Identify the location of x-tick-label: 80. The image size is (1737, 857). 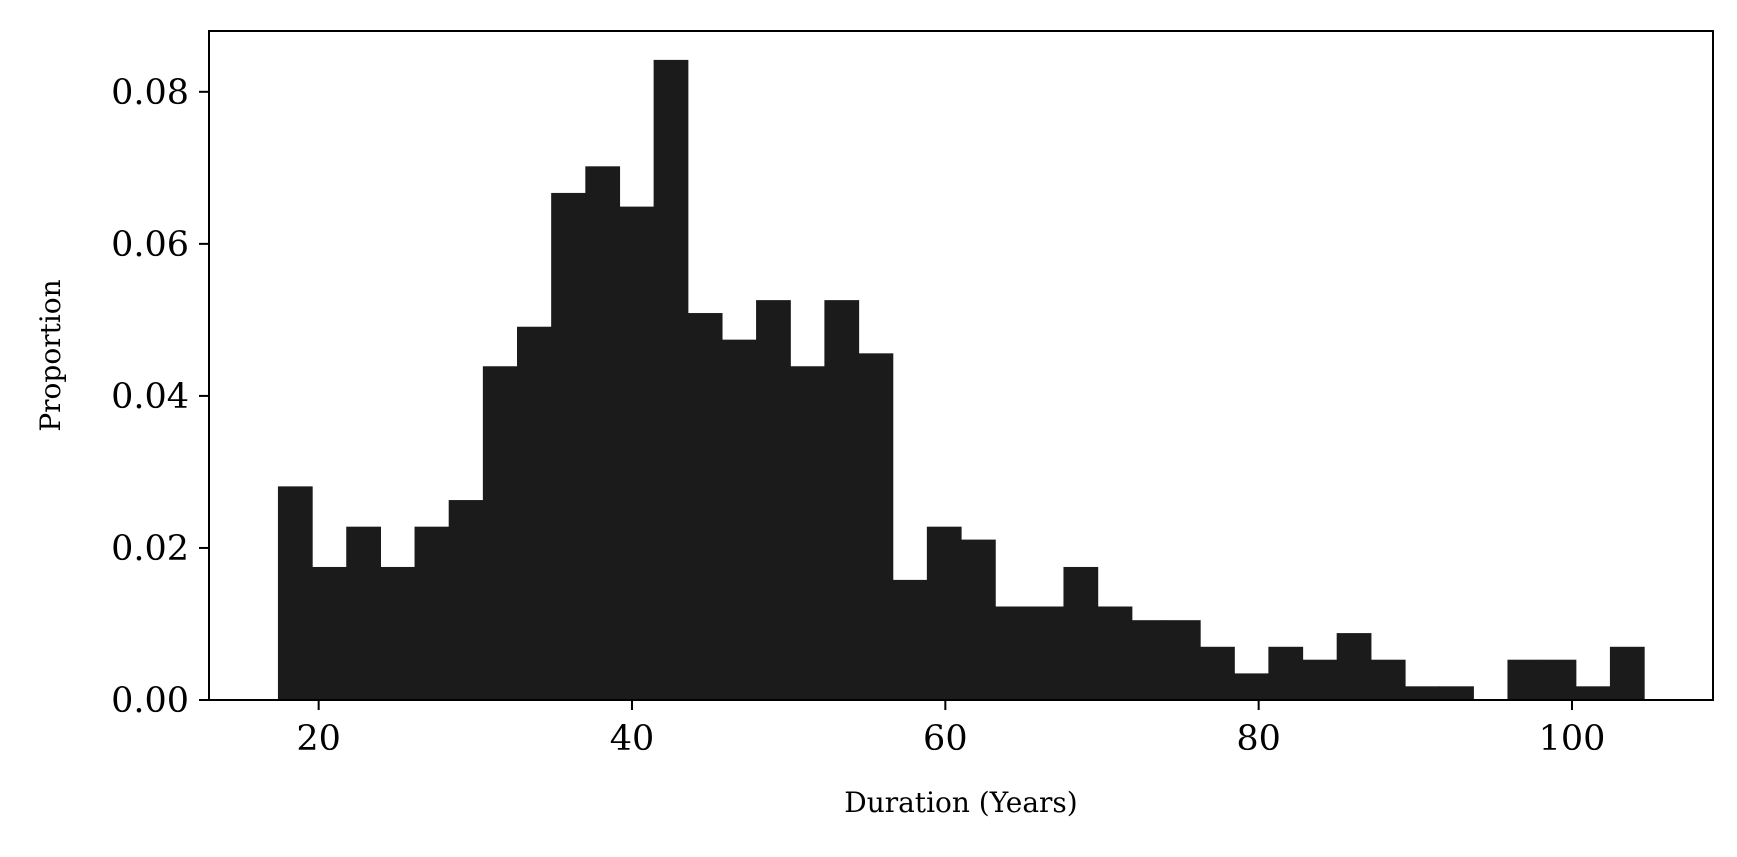
(1258, 739).